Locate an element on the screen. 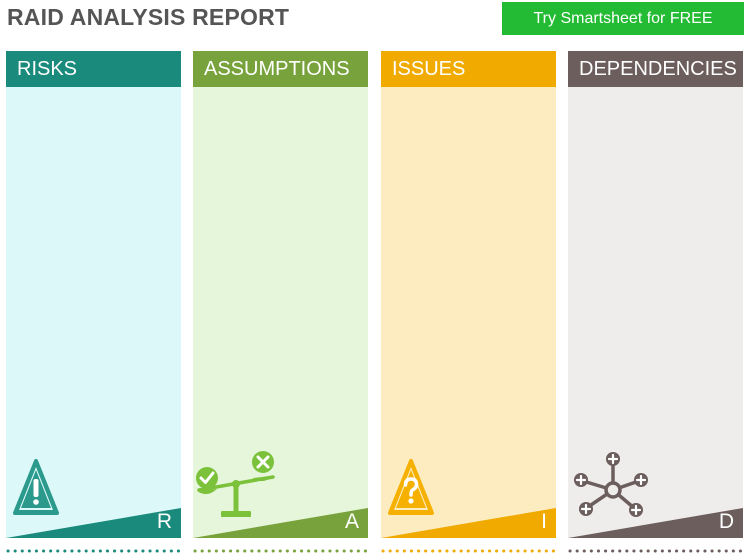 This screenshot has height=558, width=748. dependencies-dotted-rule is located at coordinates (655, 551).